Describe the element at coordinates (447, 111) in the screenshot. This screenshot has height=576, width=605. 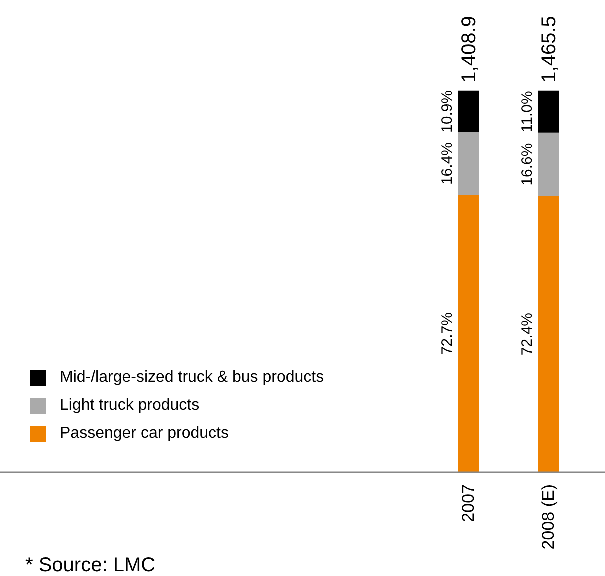
I see `data-label: 10.9%` at that location.